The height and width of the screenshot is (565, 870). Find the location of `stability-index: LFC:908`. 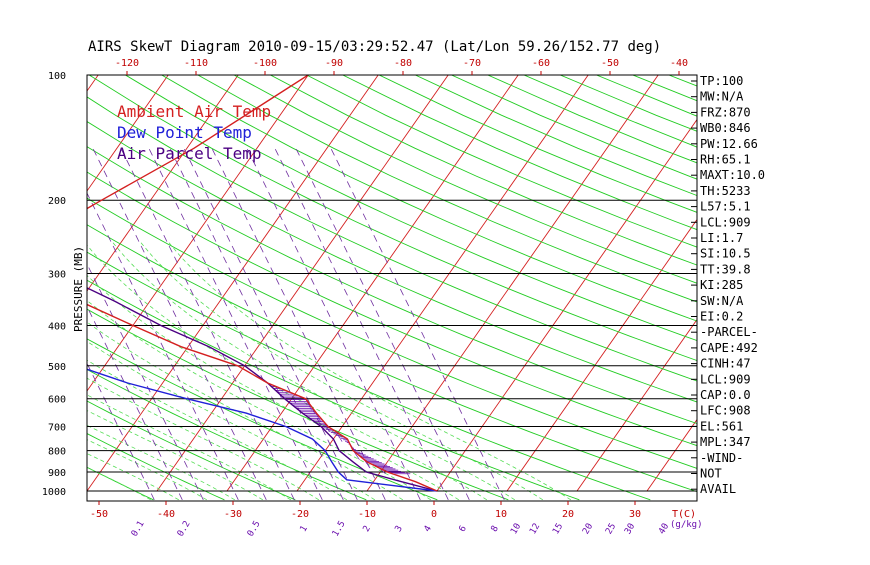

stability-index: LFC:908 is located at coordinates (725, 411).